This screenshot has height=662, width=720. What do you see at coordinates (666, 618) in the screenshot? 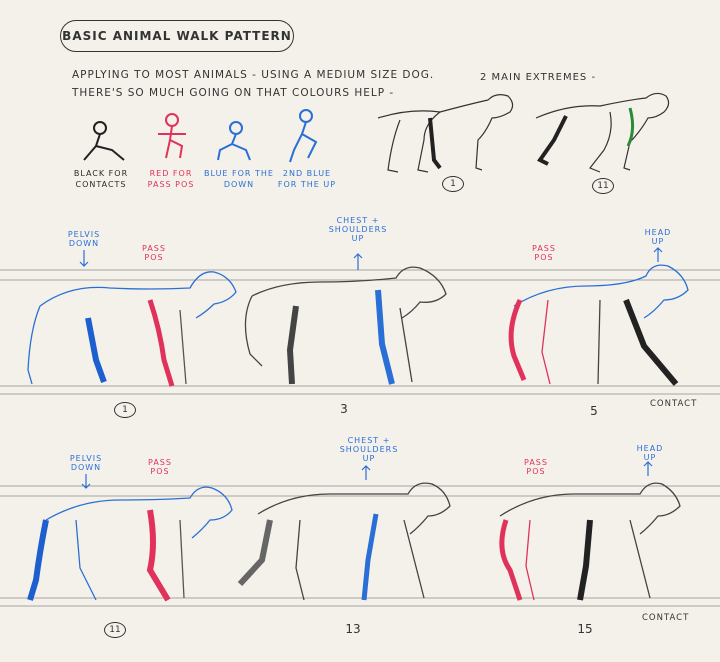
I see `contact-label-r2: CONTACT` at bounding box center [666, 618].